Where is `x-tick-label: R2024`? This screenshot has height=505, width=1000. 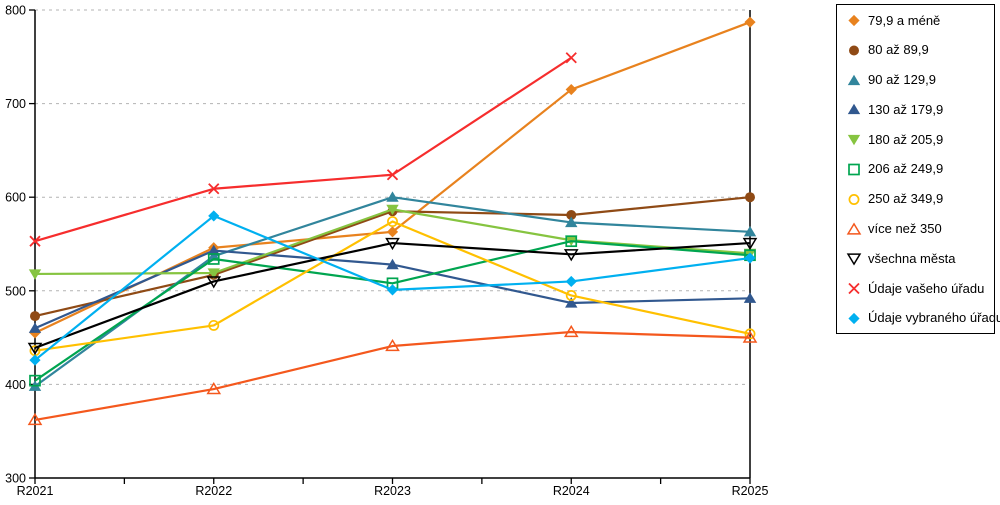
x-tick-label: R2024 is located at coordinates (571, 491).